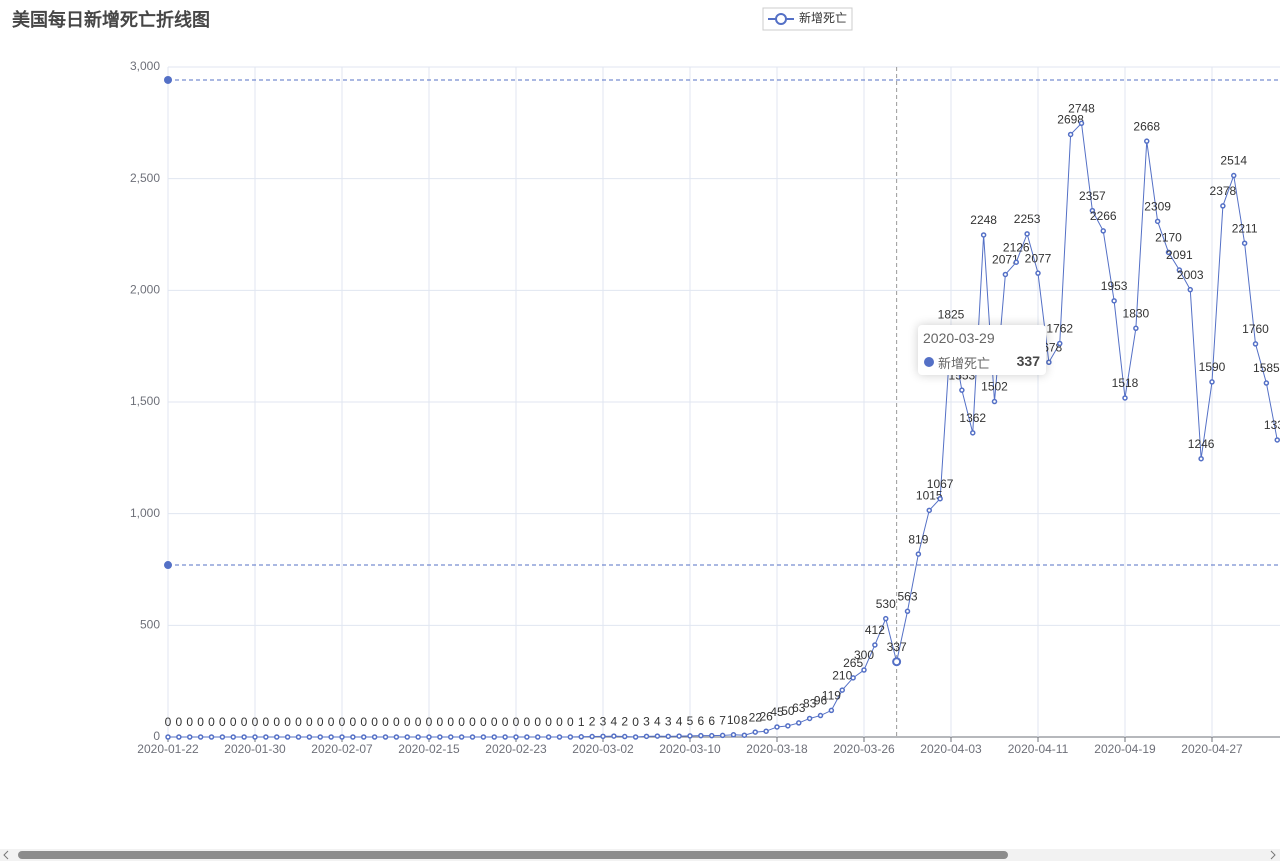 The width and height of the screenshot is (1280, 868). What do you see at coordinates (1038, 749) in the screenshot?
I see `x-tick-label: 2020-04-11` at bounding box center [1038, 749].